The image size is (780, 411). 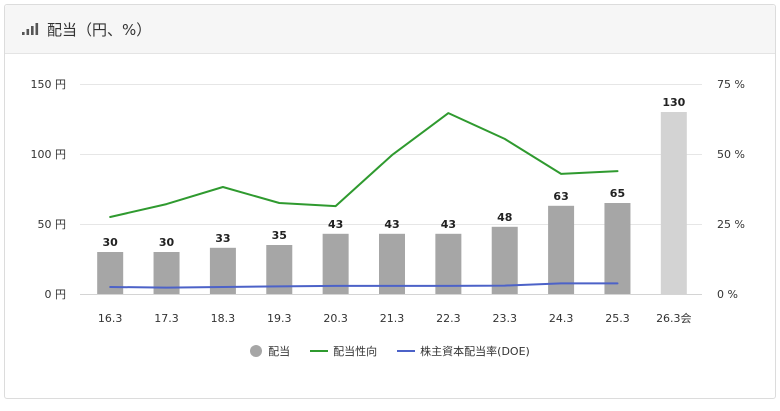 I want to click on x-axis-category-label: 25.3, so click(x=617, y=318).